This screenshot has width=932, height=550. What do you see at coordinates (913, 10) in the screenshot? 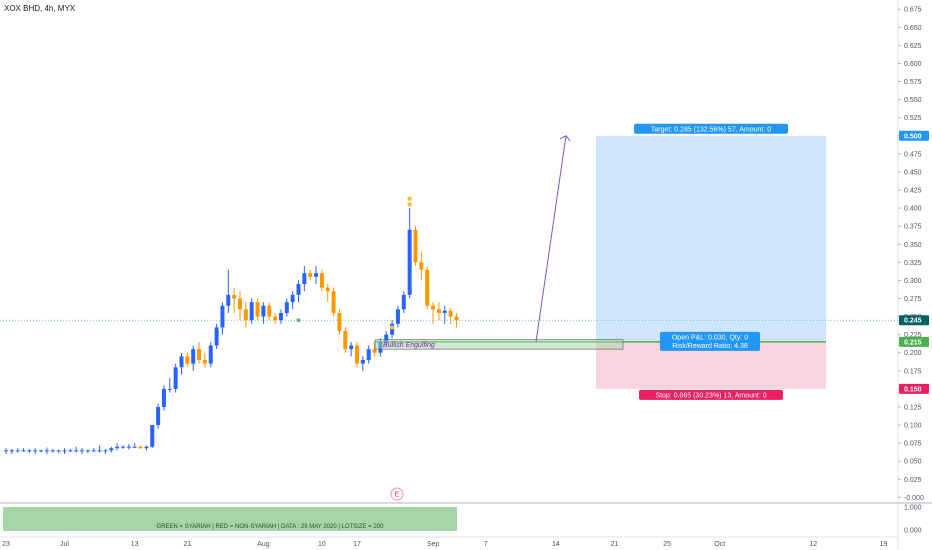
I see `y-tick-label: 0.675` at bounding box center [913, 10].